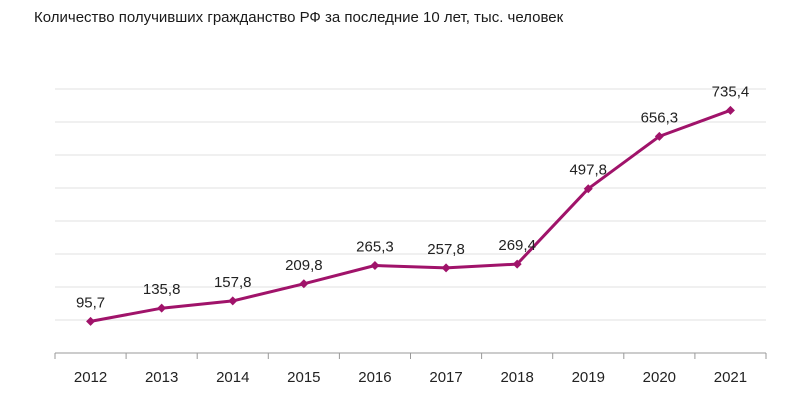 This screenshot has height=409, width=807. Describe the element at coordinates (446, 249) in the screenshot. I see `data-label: 257,8` at that location.